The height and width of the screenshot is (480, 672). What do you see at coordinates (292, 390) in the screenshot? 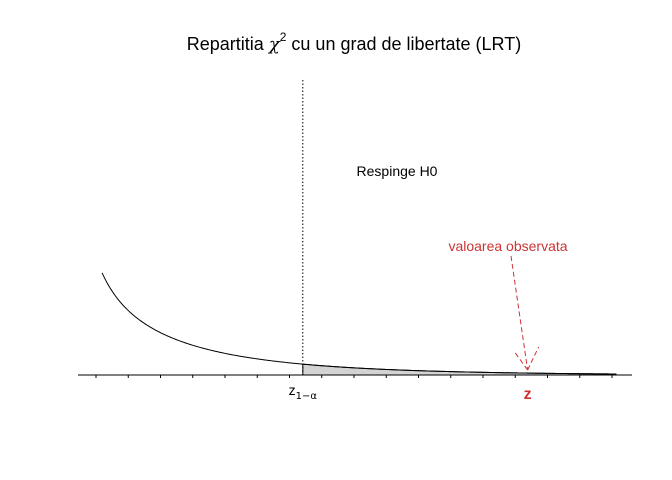
I see `critical-value-label-base: z` at bounding box center [292, 390].